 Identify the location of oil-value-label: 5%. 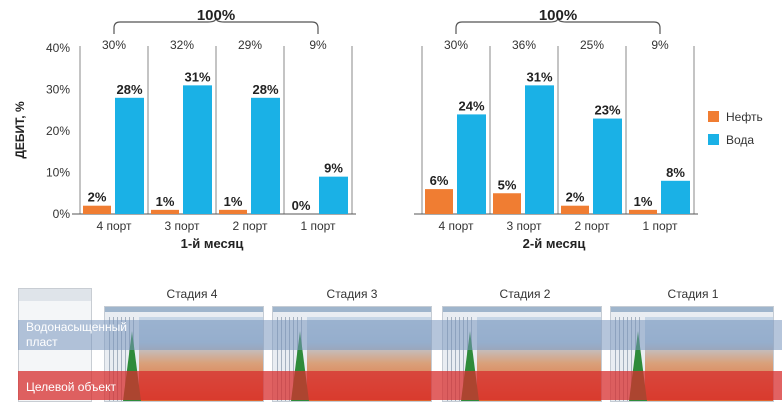
(507, 184).